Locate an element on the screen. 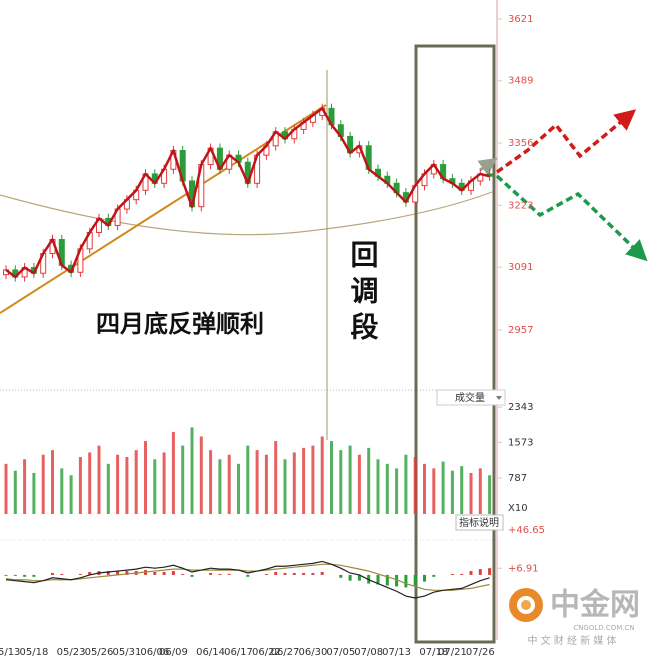 This screenshot has width=662, height=660. dea-line is located at coordinates (247, 577).